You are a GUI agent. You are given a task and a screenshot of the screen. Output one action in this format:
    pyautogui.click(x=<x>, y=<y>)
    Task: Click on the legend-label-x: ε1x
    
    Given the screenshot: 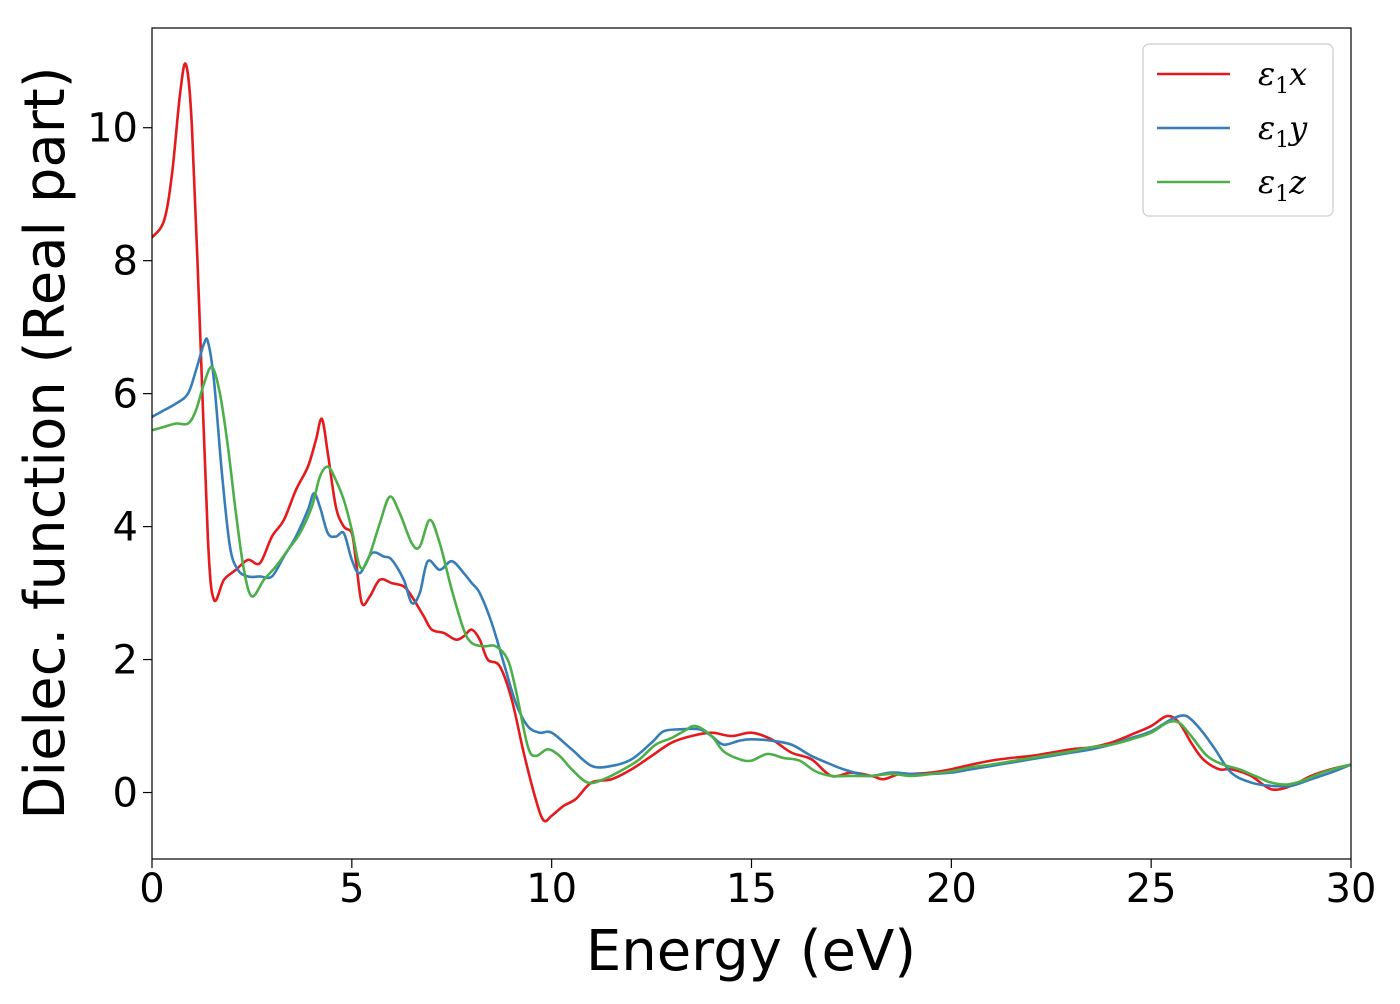 What is the action you would take?
    pyautogui.click(x=1282, y=77)
    